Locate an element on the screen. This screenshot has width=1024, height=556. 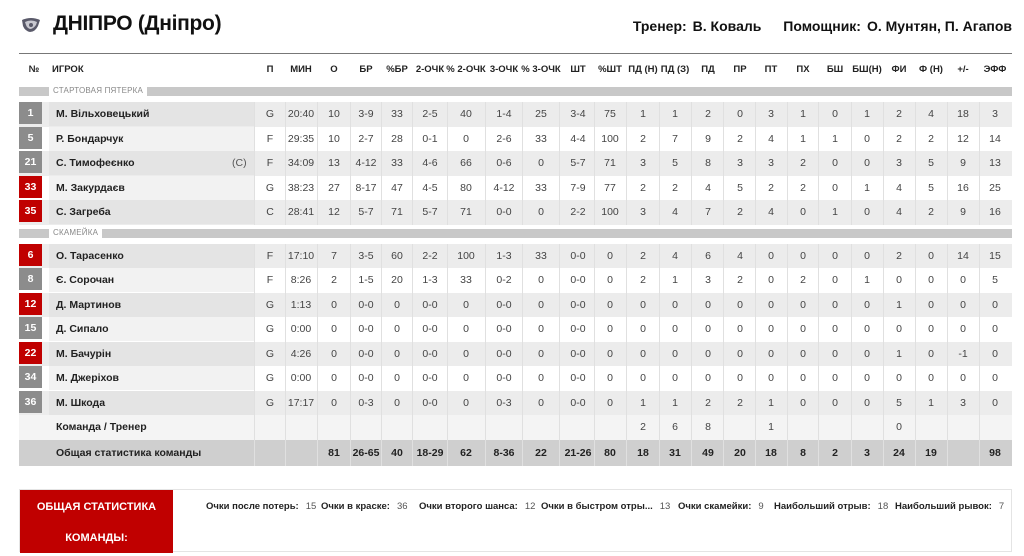
stat-5: 0-1 is located at coordinates (430, 138).